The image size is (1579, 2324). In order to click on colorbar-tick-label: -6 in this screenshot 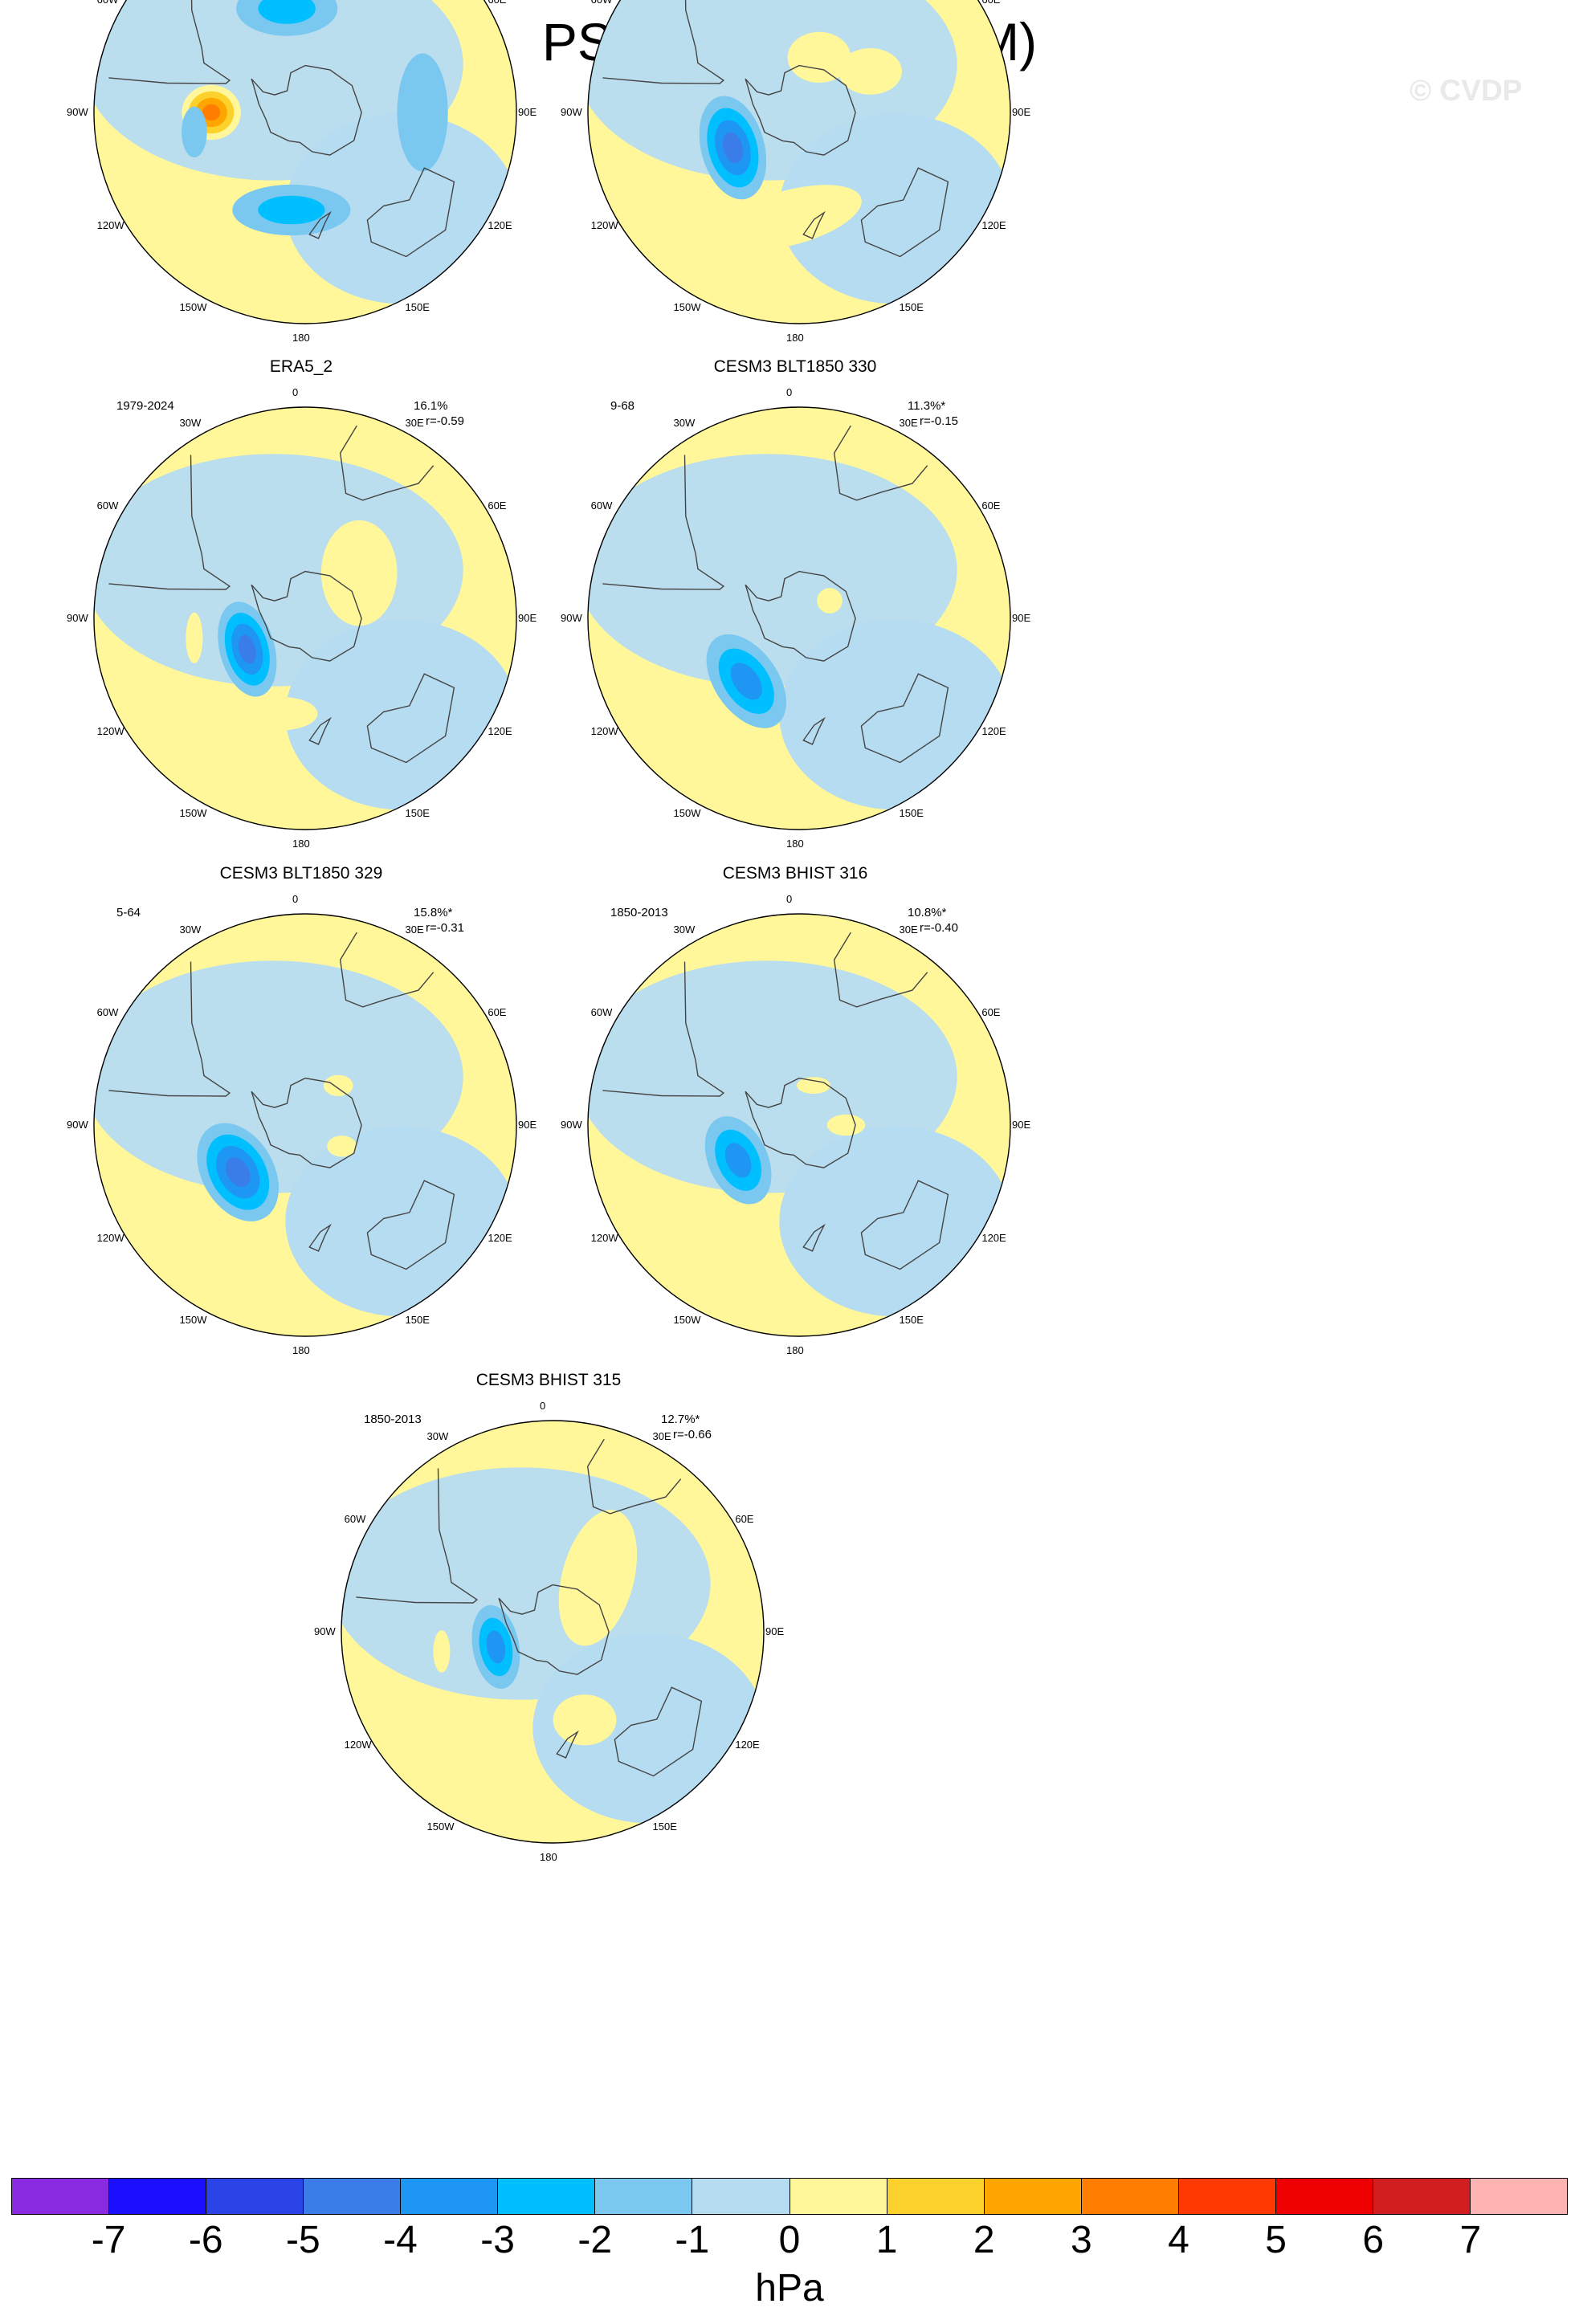, I will do `click(205, 2240)`.